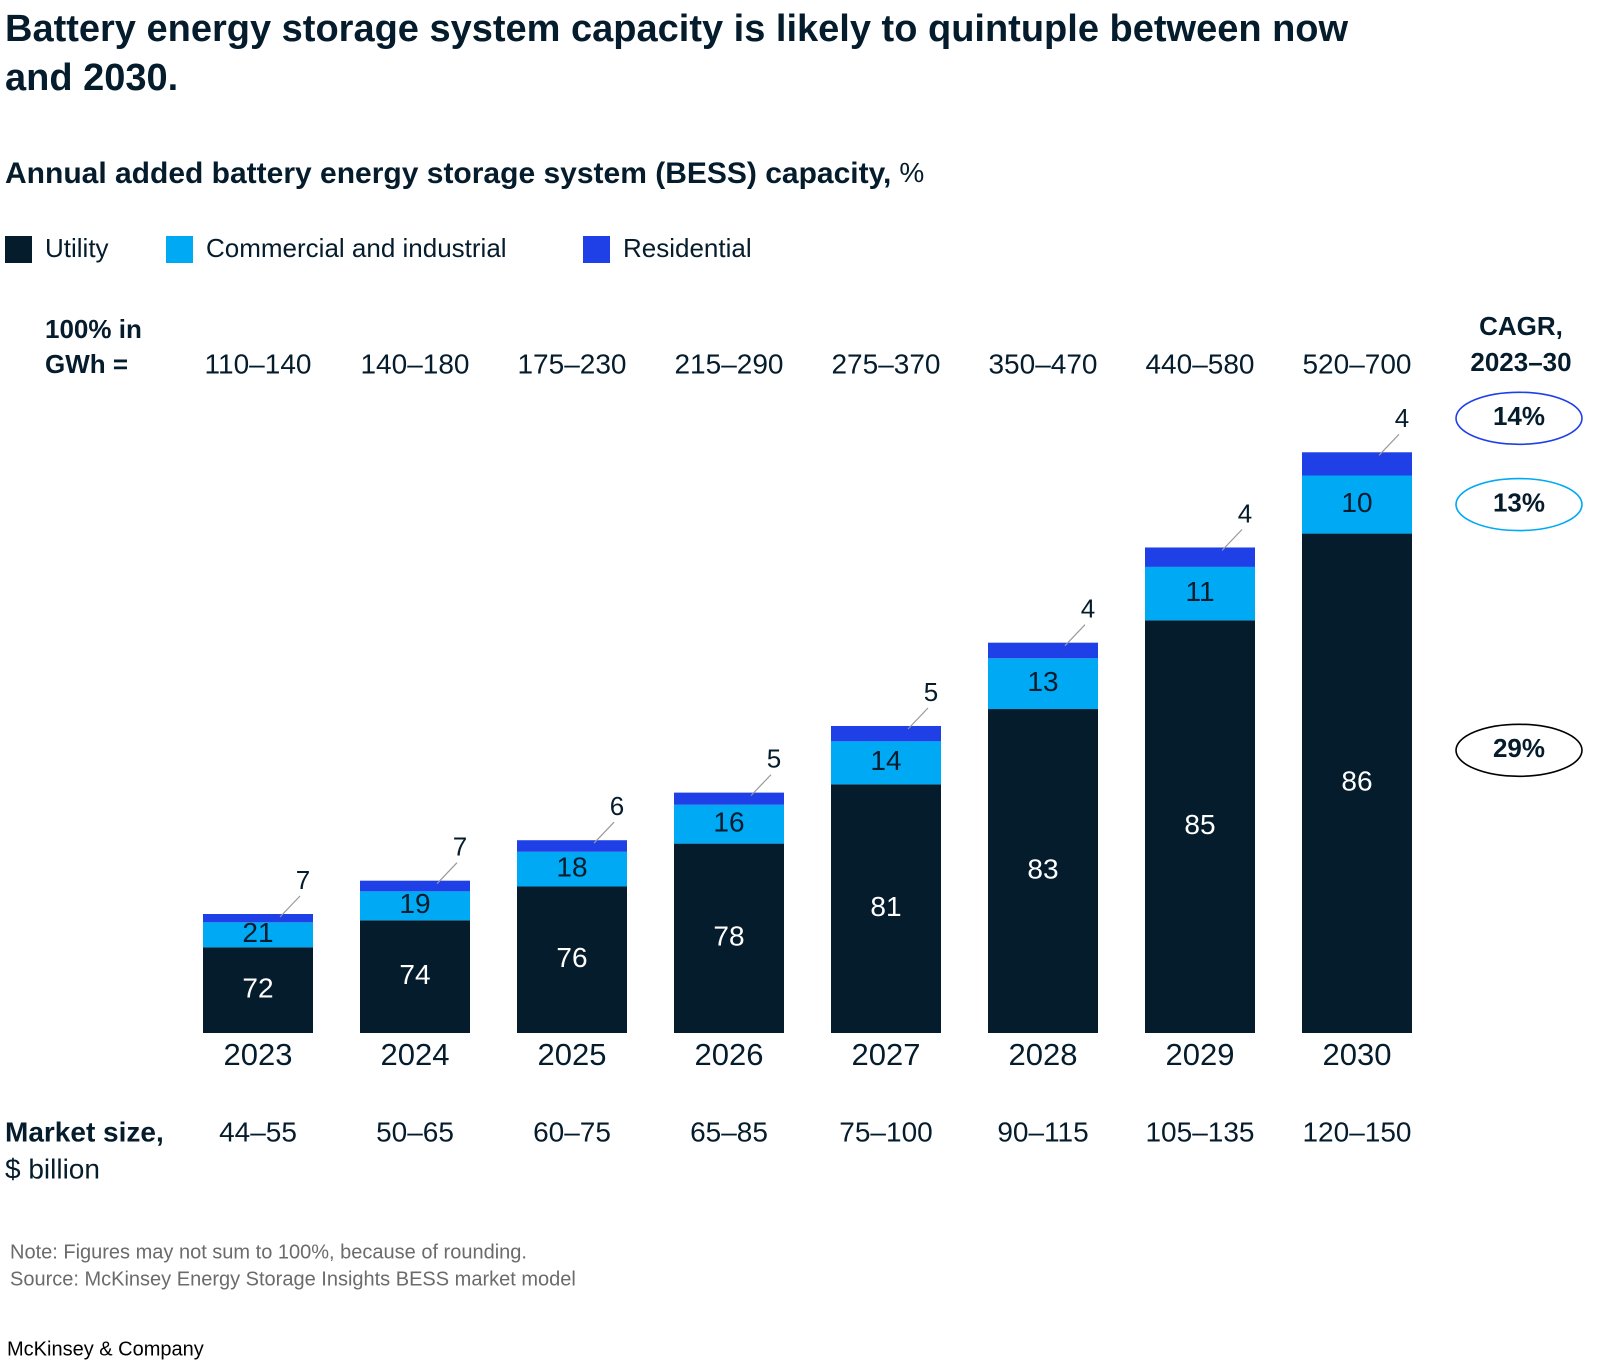 Image resolution: width=1600 pixels, height=1369 pixels. What do you see at coordinates (617, 806) in the screenshot?
I see `data-label: 6` at bounding box center [617, 806].